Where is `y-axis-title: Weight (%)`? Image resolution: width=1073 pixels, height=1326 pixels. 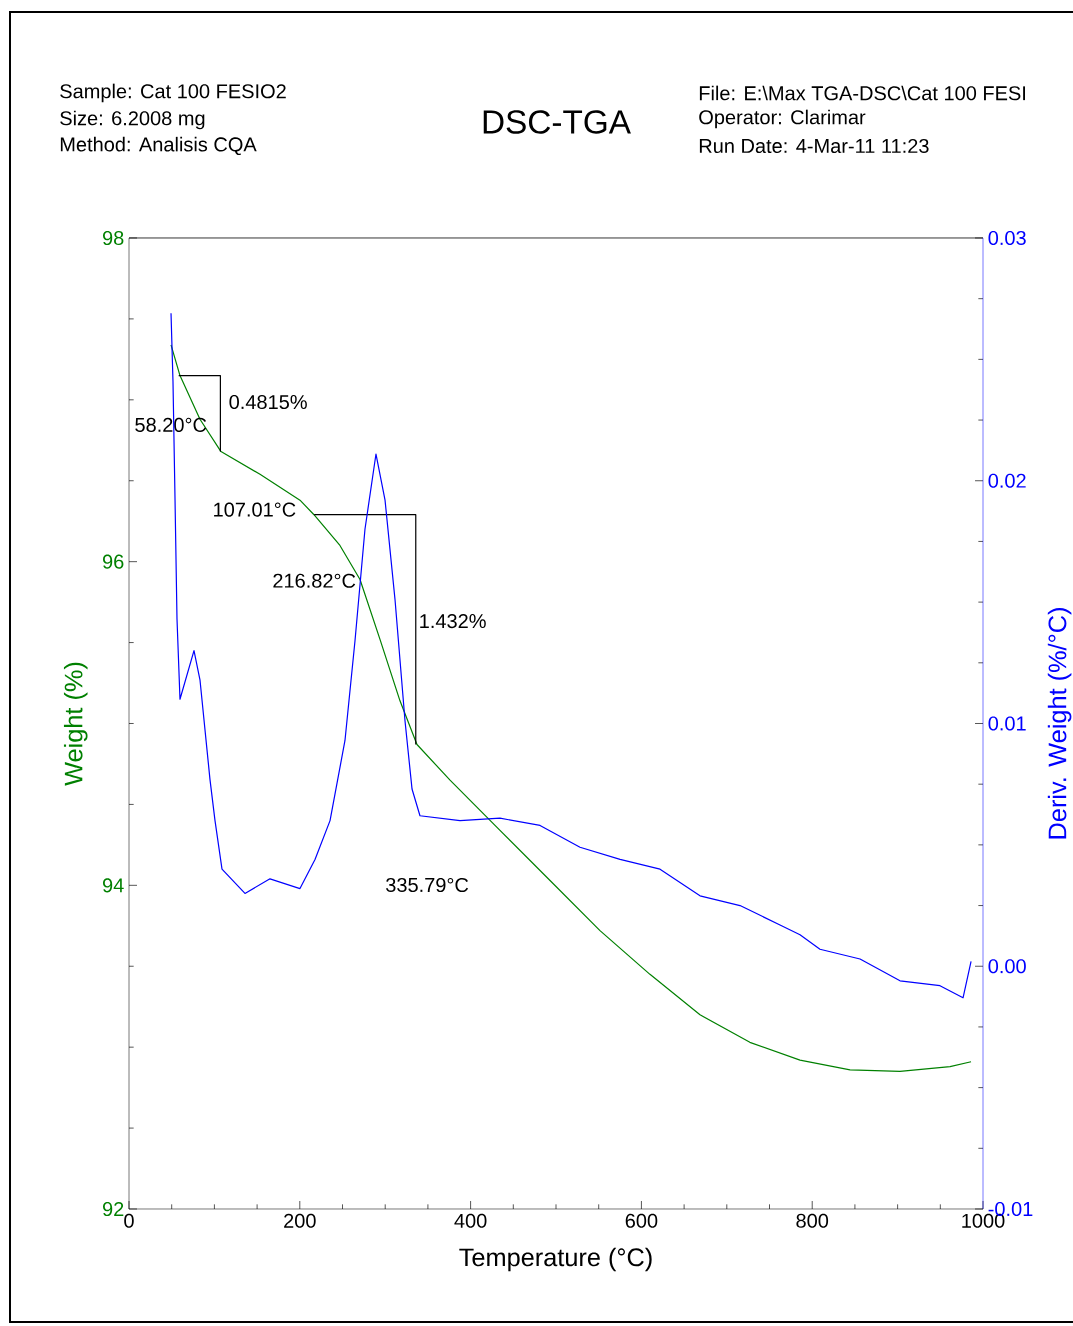
y-axis-title: Weight (%) is located at coordinates (75, 724).